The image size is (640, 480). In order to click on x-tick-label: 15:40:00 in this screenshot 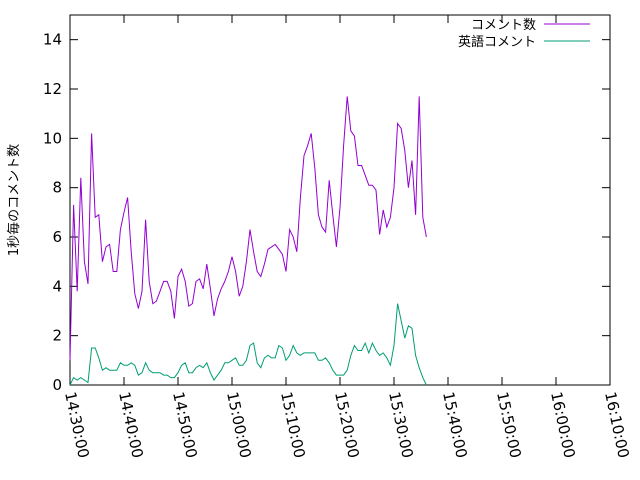, I will do `click(455, 425)`.